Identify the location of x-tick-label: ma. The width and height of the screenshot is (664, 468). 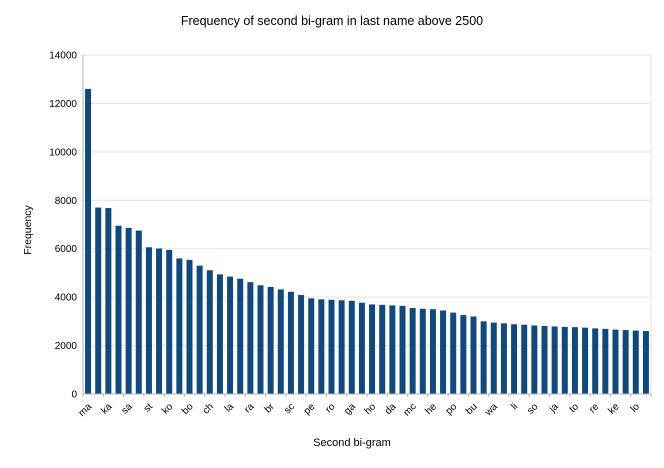
(86, 410).